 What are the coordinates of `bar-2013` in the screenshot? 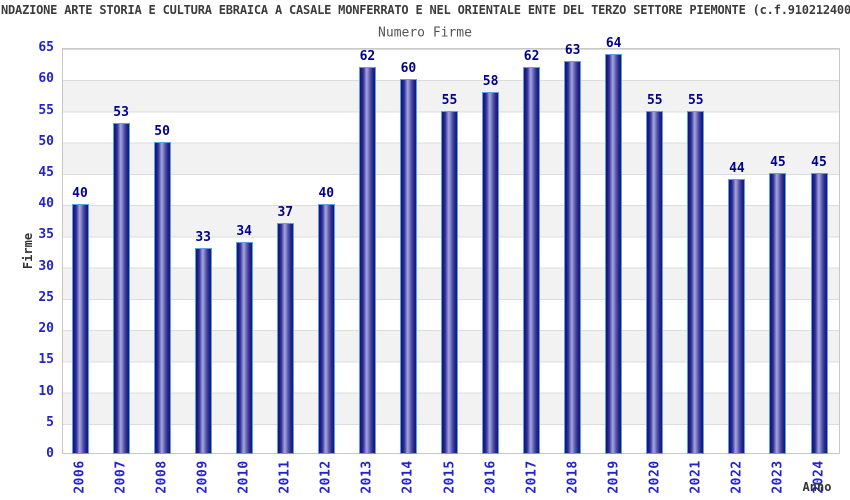 It's located at (367, 260).